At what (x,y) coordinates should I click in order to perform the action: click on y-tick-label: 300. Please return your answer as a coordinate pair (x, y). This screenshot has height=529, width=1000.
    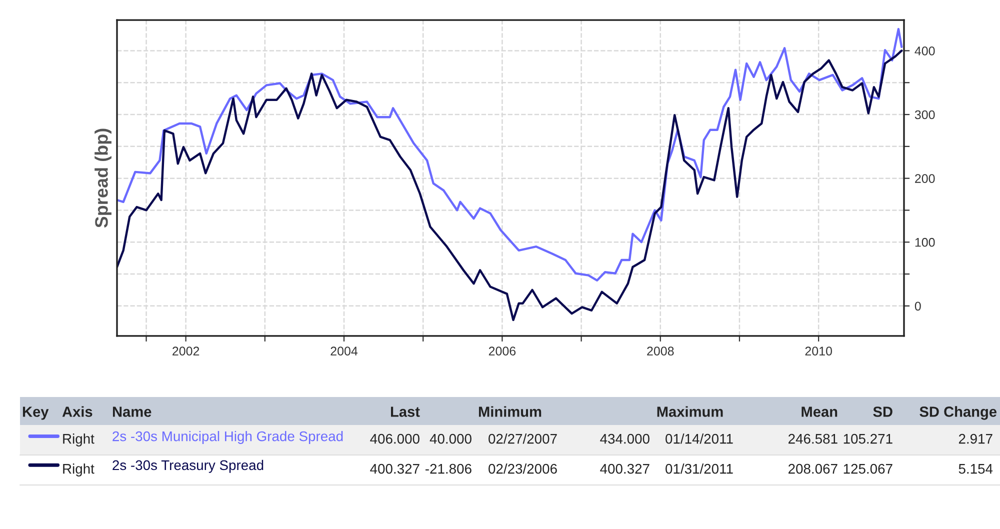
    Looking at the image, I should click on (924, 115).